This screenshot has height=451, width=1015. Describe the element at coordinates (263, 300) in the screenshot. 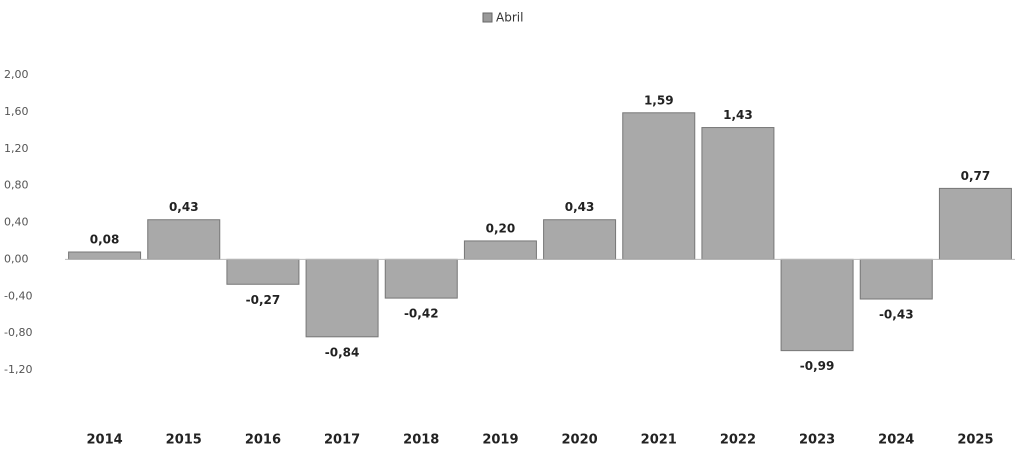

I see `value-label: -0,27` at that location.